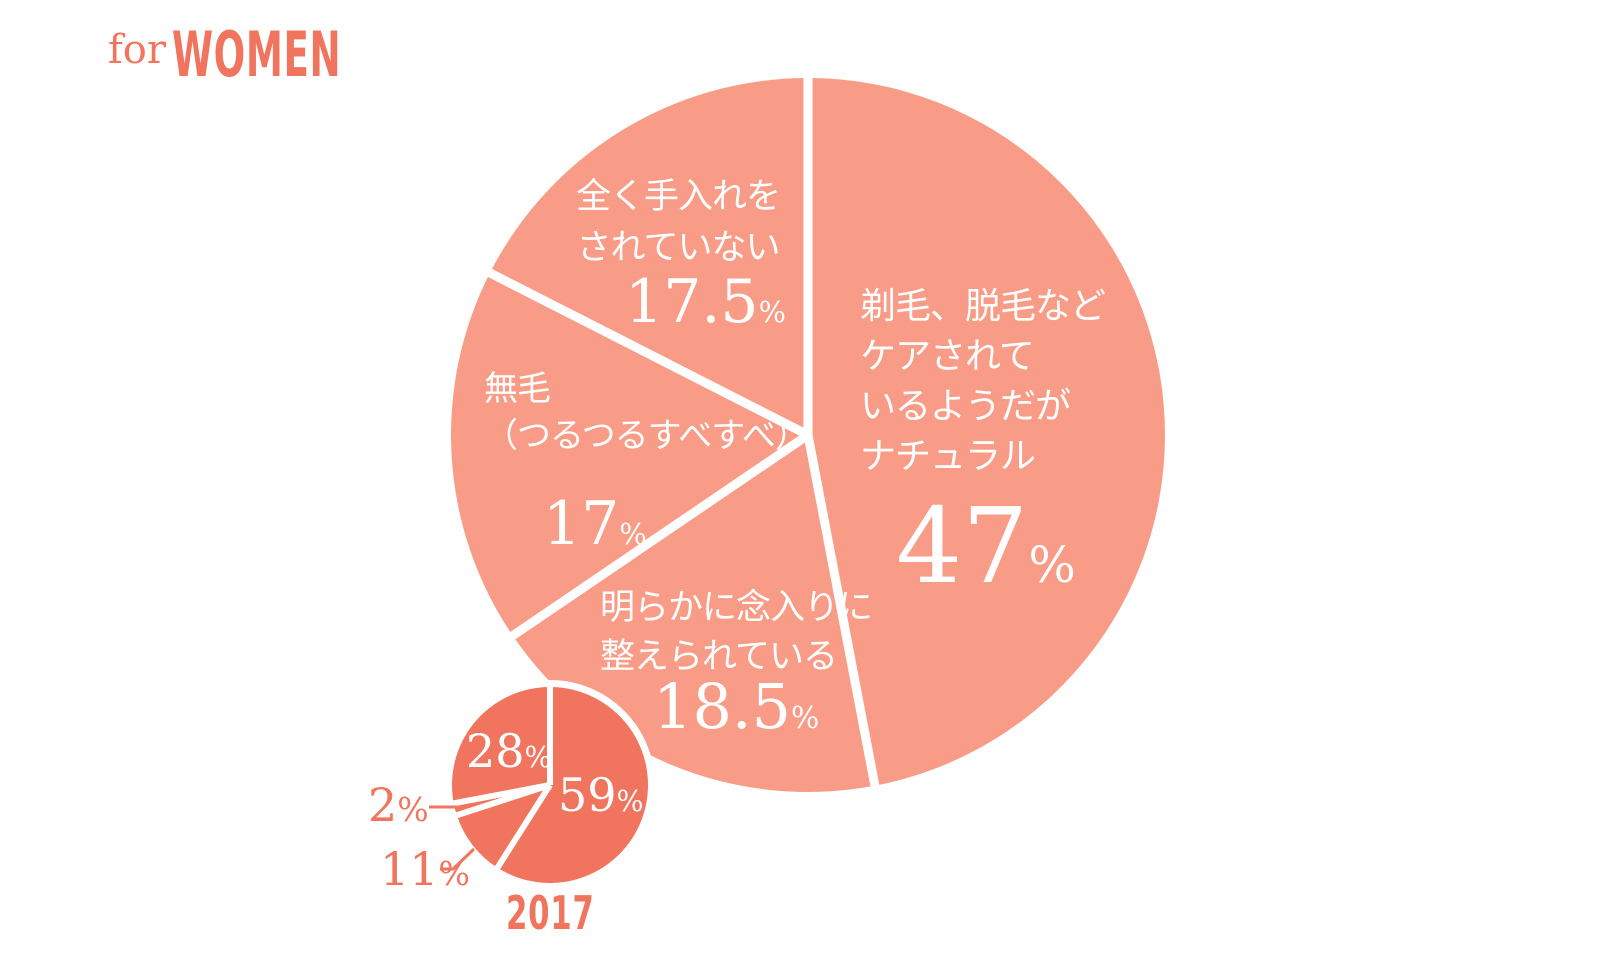 This screenshot has width=1600, height=960. I want to click on slice-value-untouched: 17.5%, so click(705, 302).